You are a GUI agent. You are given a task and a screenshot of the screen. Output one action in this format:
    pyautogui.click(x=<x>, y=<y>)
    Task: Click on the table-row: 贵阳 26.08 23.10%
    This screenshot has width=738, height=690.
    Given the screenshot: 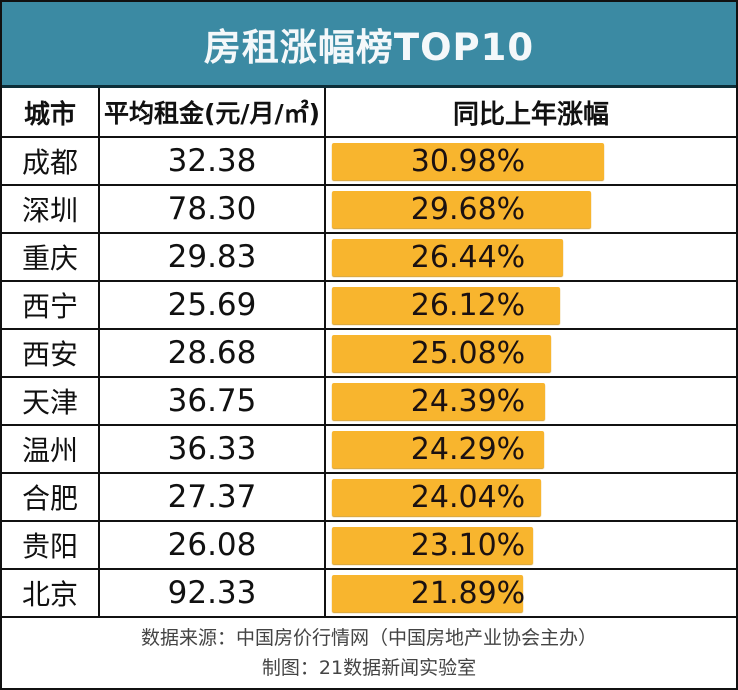 What is the action you would take?
    pyautogui.click(x=369, y=546)
    